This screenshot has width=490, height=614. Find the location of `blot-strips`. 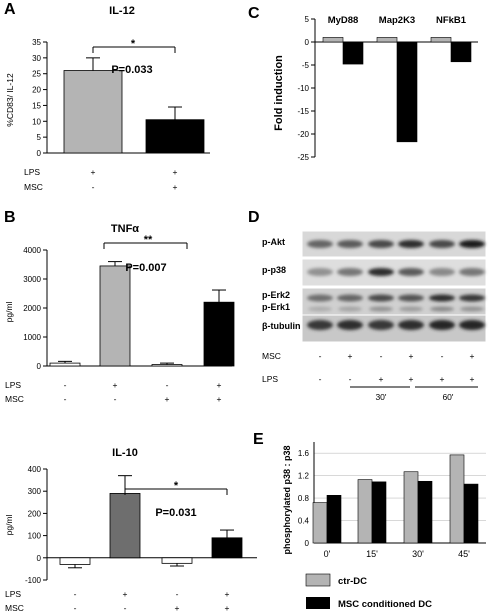

blot-strips is located at coordinates (394, 286).